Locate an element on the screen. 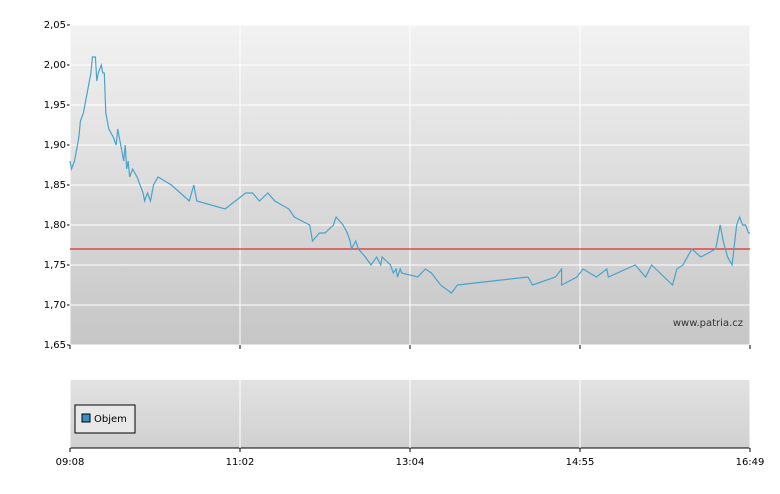 This screenshot has width=780, height=494. y-tick-label: 1,95 is located at coordinates (55, 105).